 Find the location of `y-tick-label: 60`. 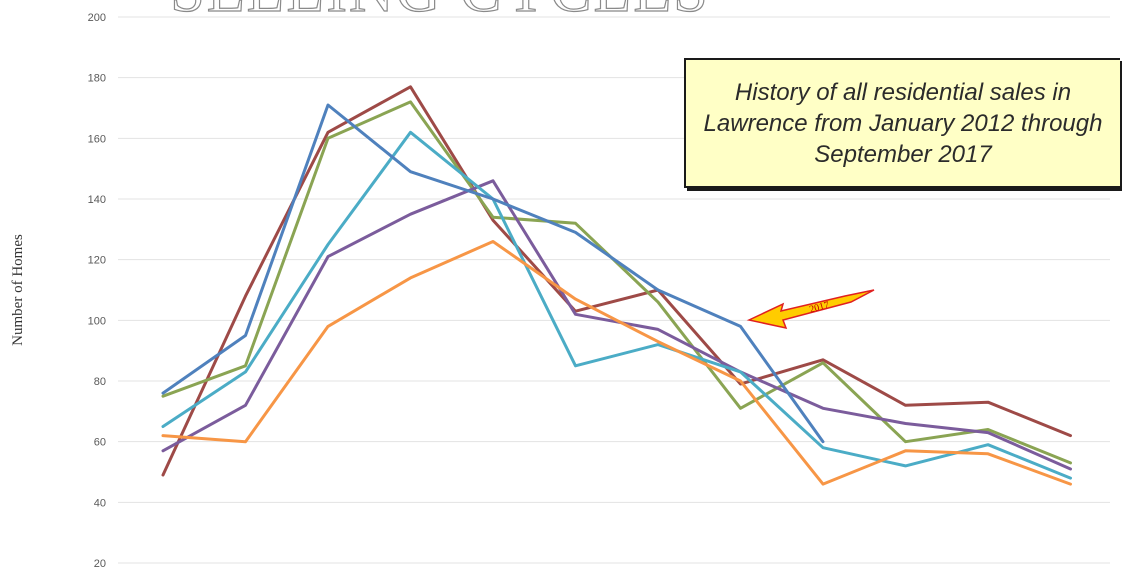

y-tick-label: 60 is located at coordinates (100, 443).